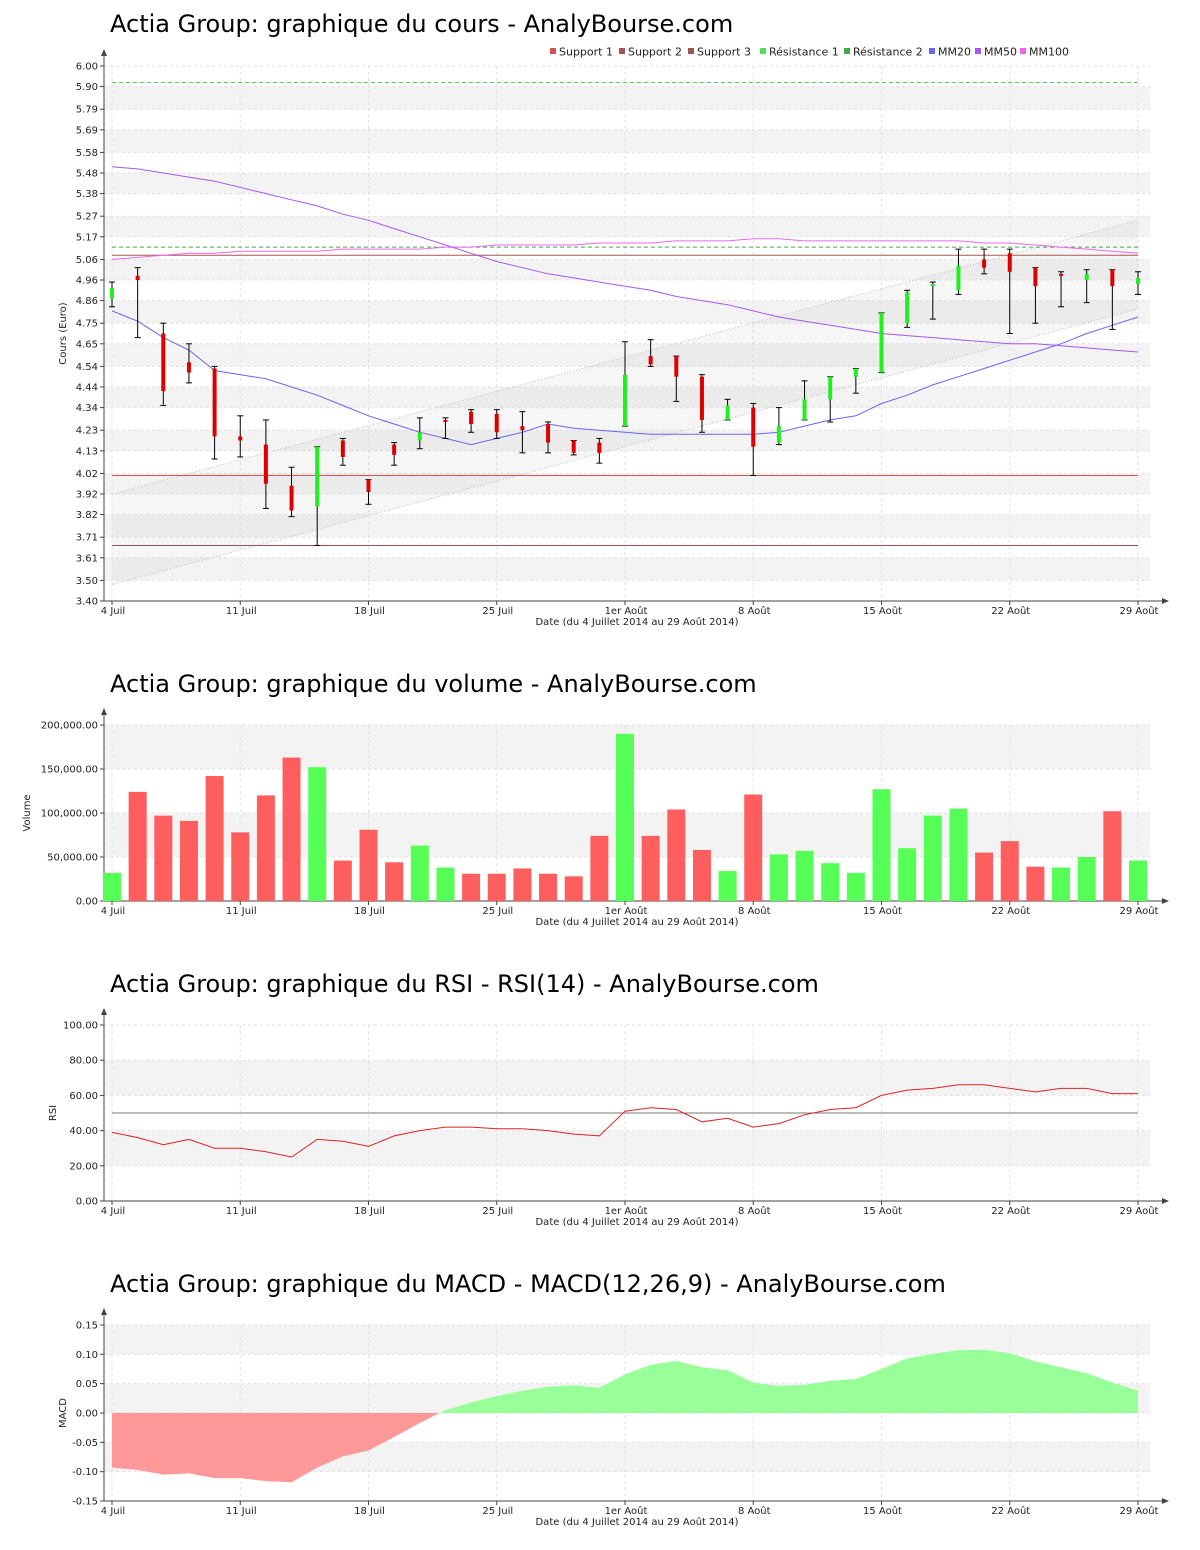 This screenshot has height=1550, width=1200. I want to click on y-axis-title: RSI, so click(53, 1113).